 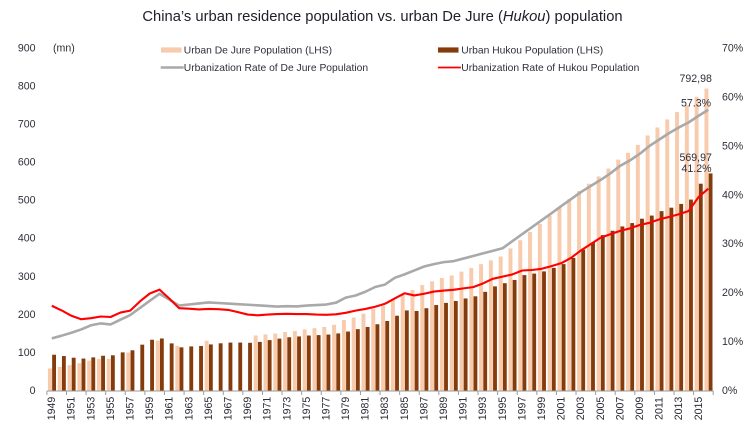 What do you see at coordinates (733, 244) in the screenshot?
I see `svg-text: 30%` at bounding box center [733, 244].